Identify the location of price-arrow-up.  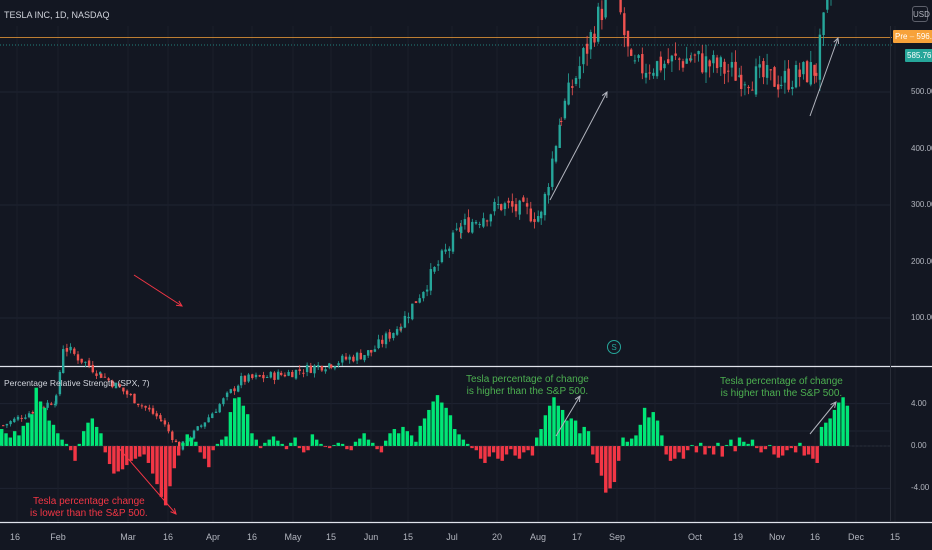
(824, 77).